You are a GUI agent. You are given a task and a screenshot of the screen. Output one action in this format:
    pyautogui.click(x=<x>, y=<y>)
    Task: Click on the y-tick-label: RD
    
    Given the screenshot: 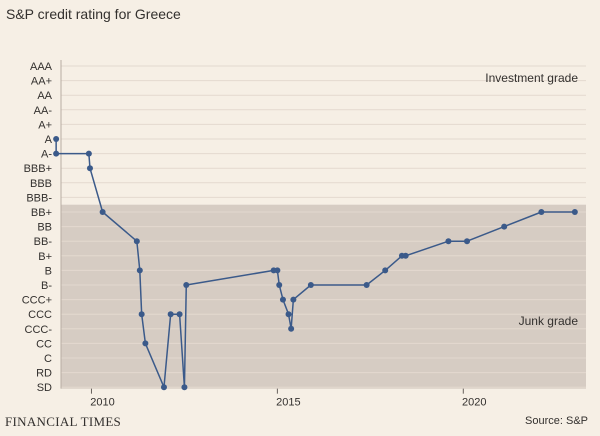 What is the action you would take?
    pyautogui.click(x=44, y=374)
    